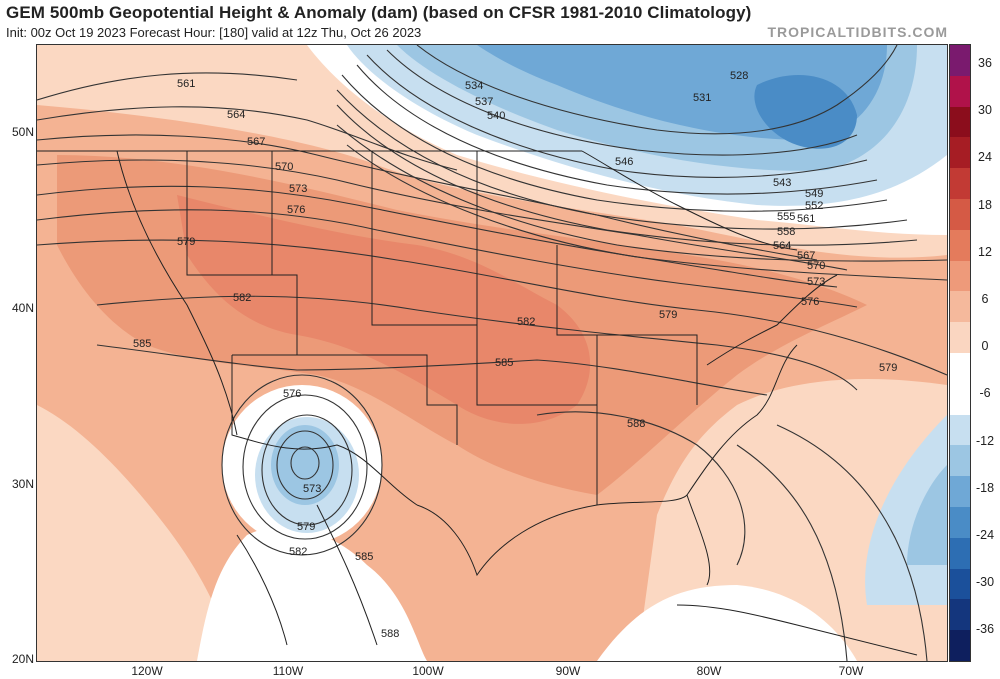 This screenshot has height=679, width=1000. Describe the element at coordinates (636, 424) in the screenshot. I see `contour-label: 588` at that location.